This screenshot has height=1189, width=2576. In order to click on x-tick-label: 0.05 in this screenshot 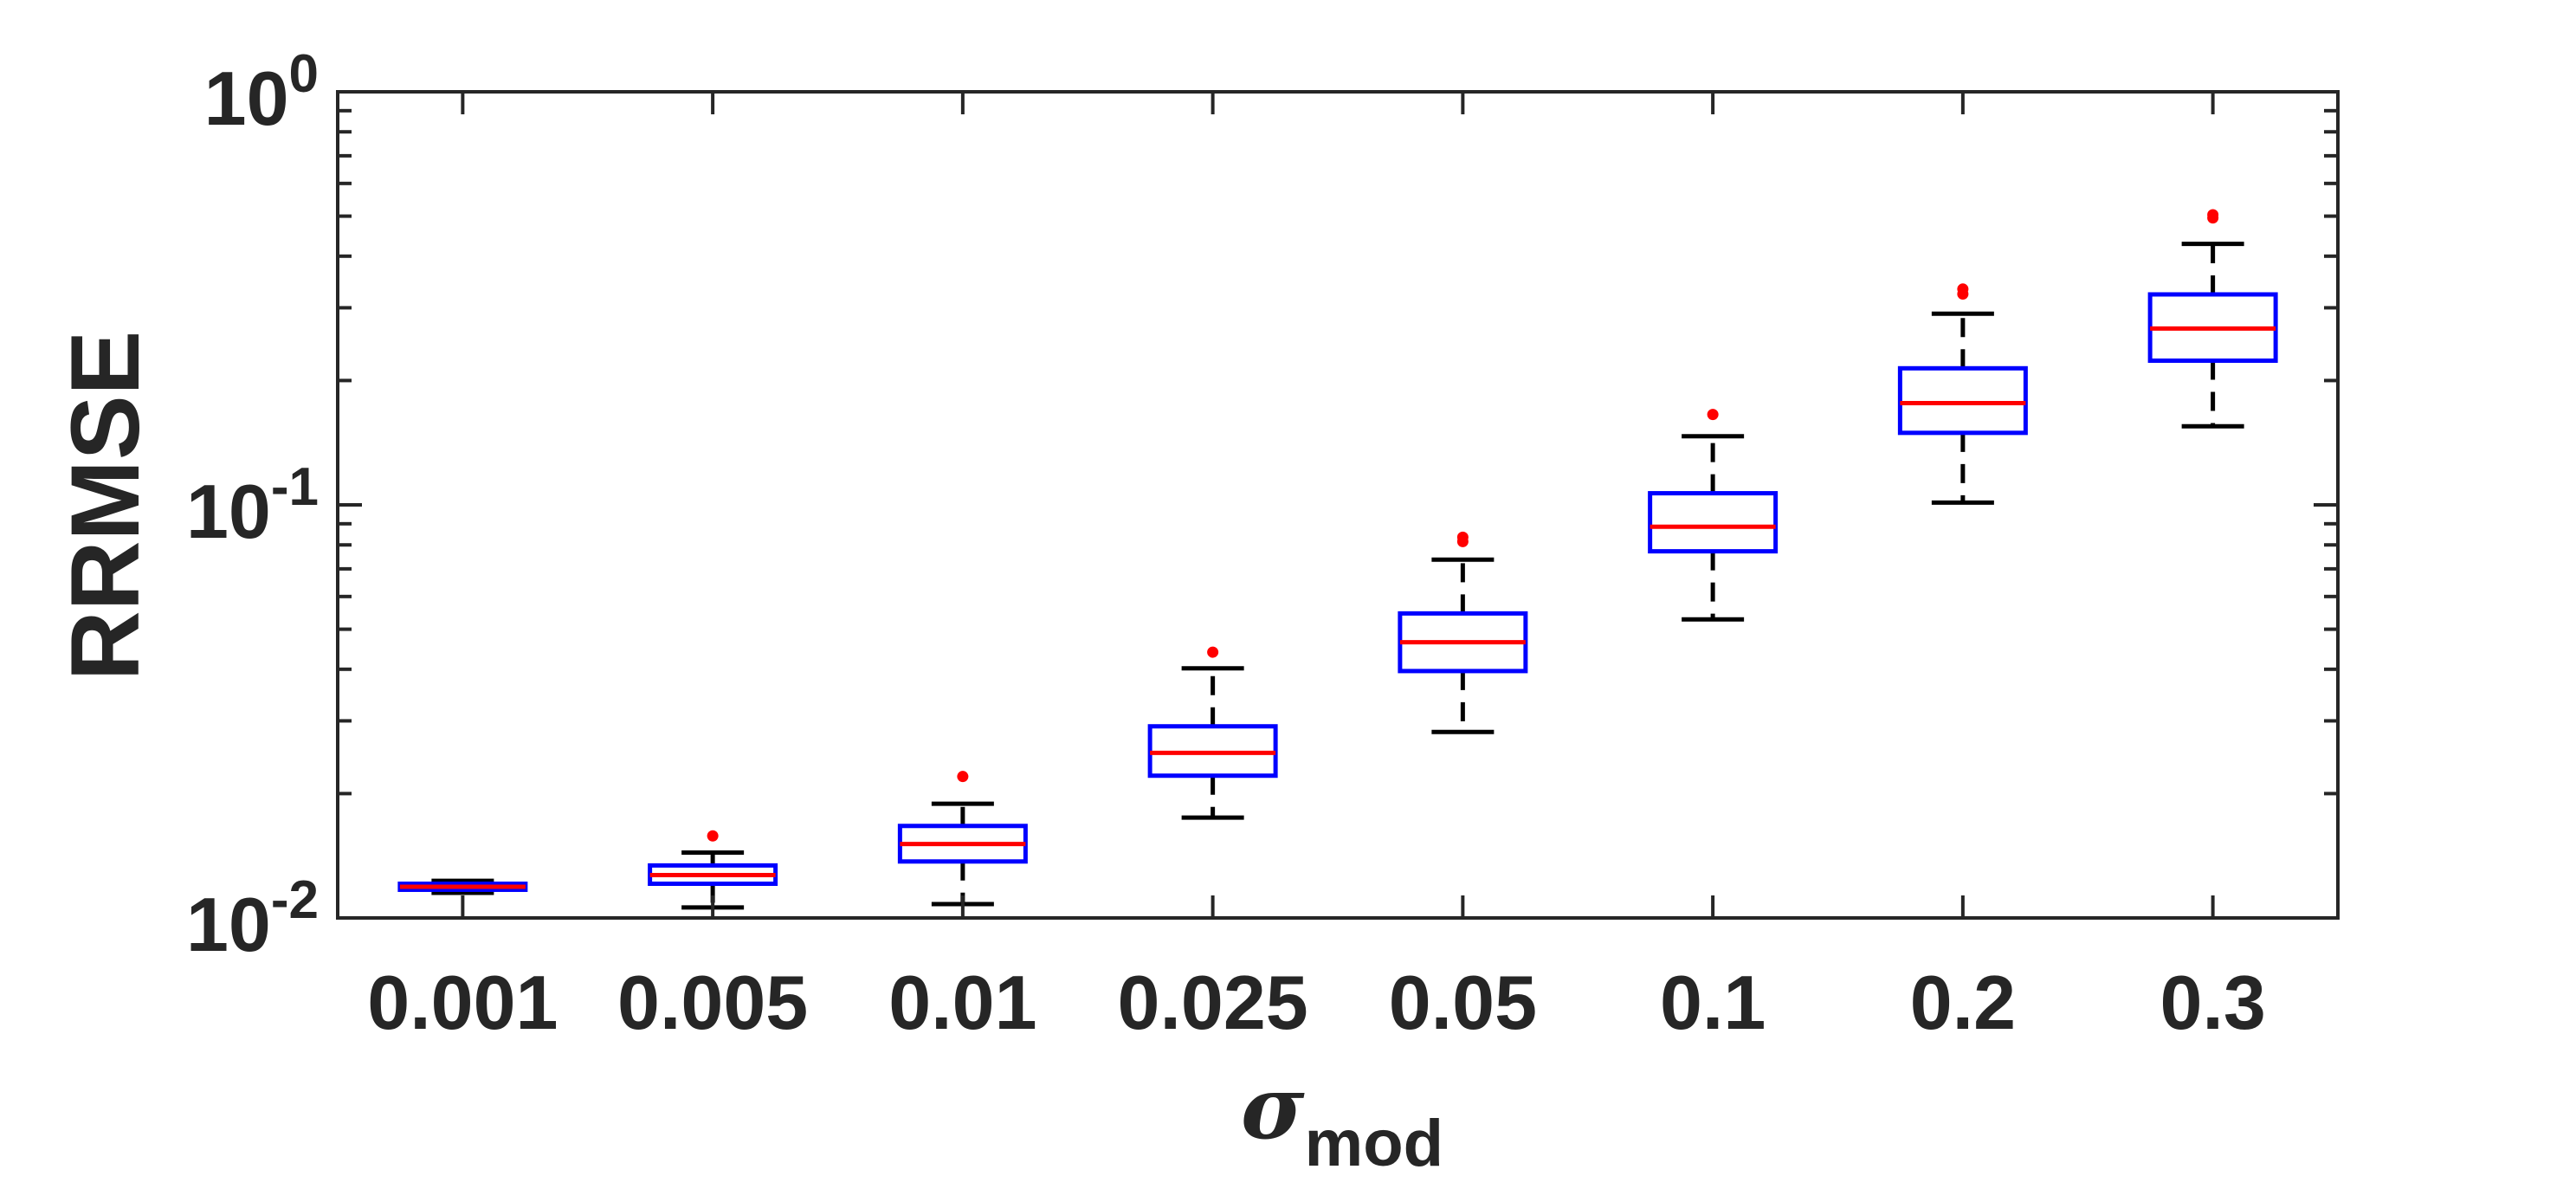, I will do `click(1463, 1002)`.